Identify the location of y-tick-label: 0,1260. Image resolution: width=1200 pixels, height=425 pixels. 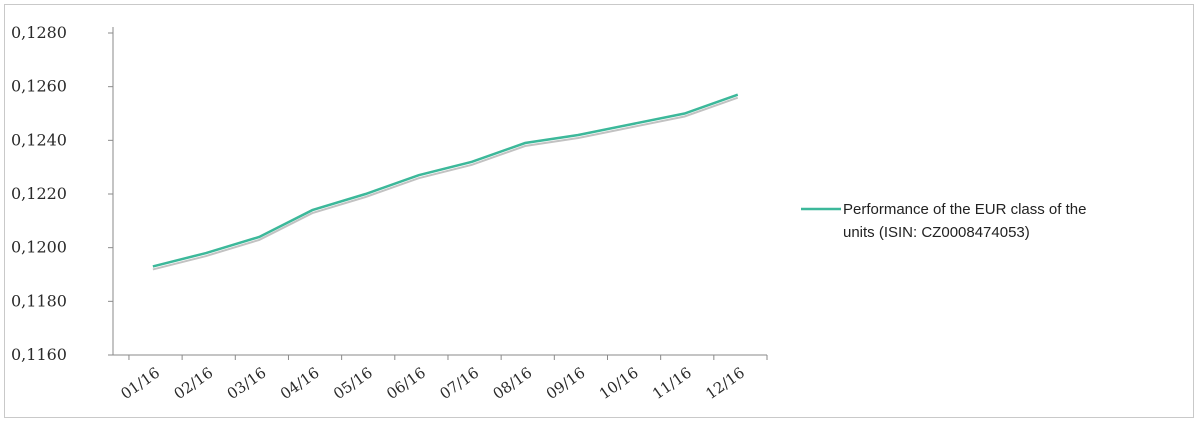
(39, 86).